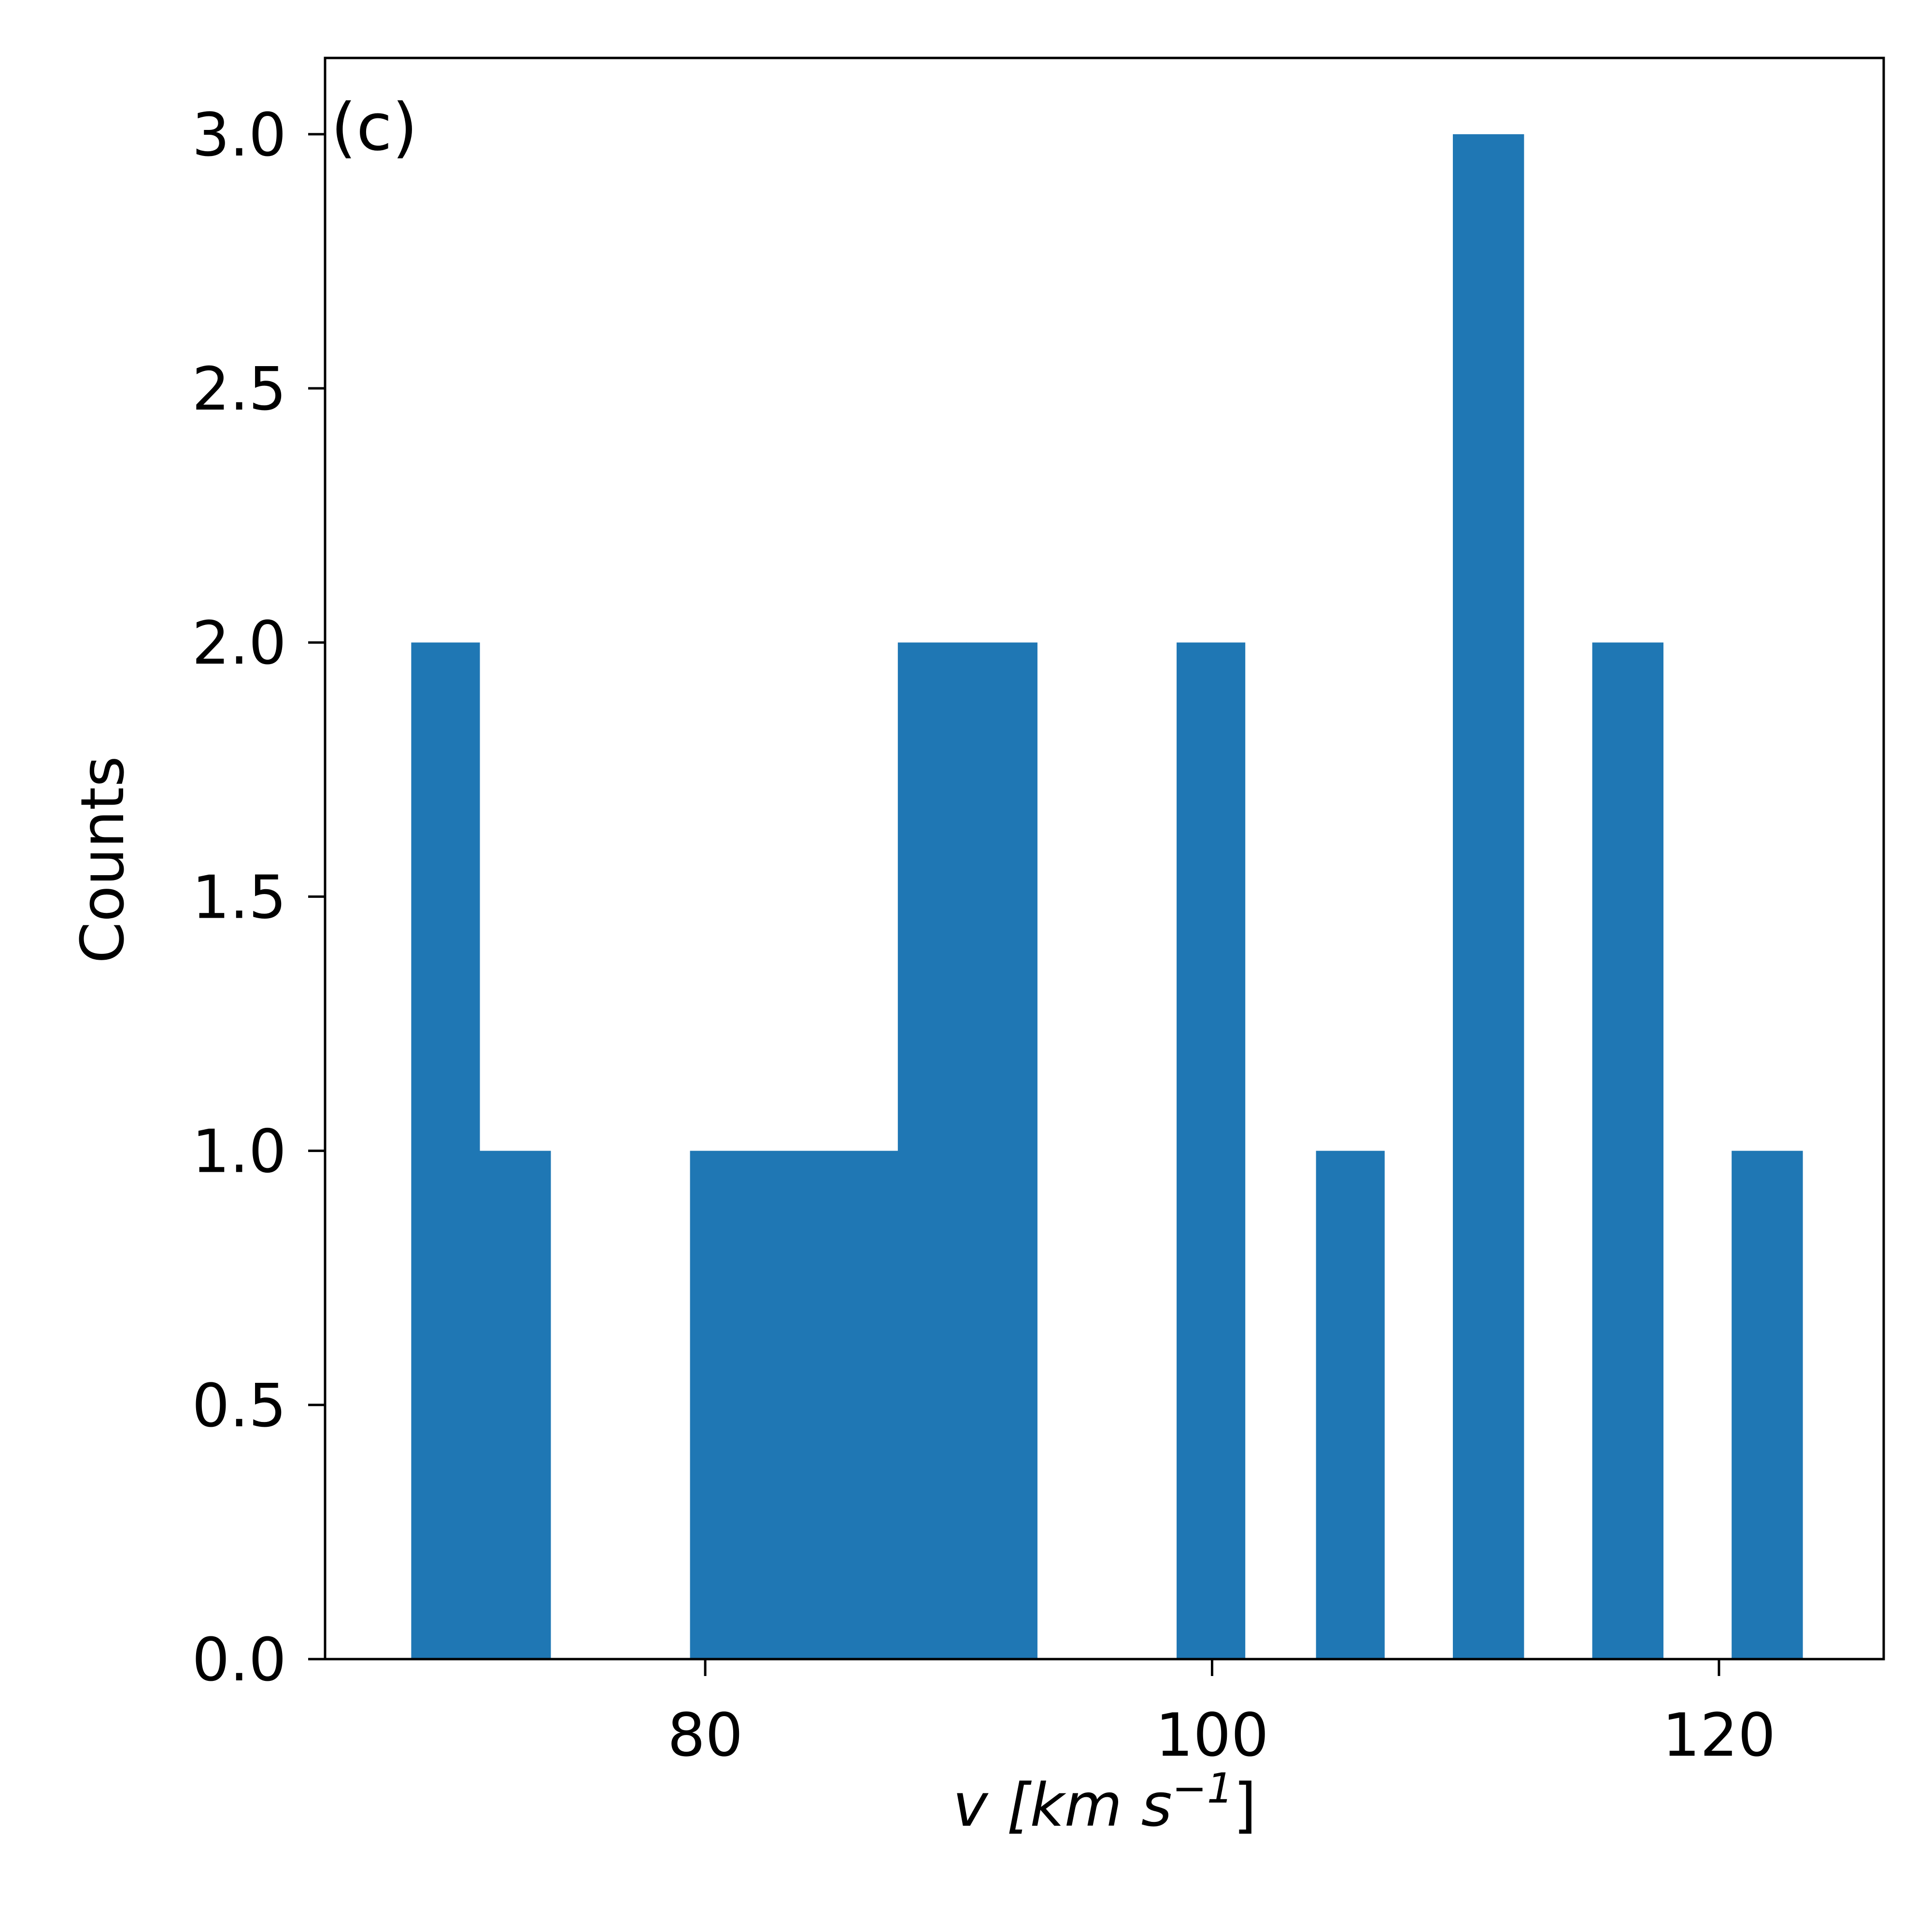 Image resolution: width=1932 pixels, height=1932 pixels. I want to click on y-tick-label: 2.5, so click(239, 389).